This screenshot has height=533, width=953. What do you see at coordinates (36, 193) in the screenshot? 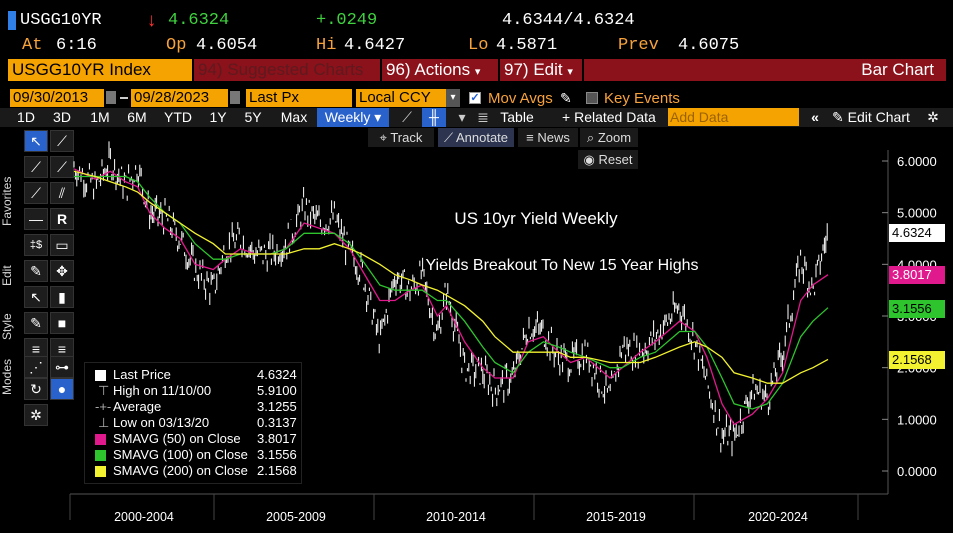
I see `ray-line-icon: ⟋` at bounding box center [36, 193].